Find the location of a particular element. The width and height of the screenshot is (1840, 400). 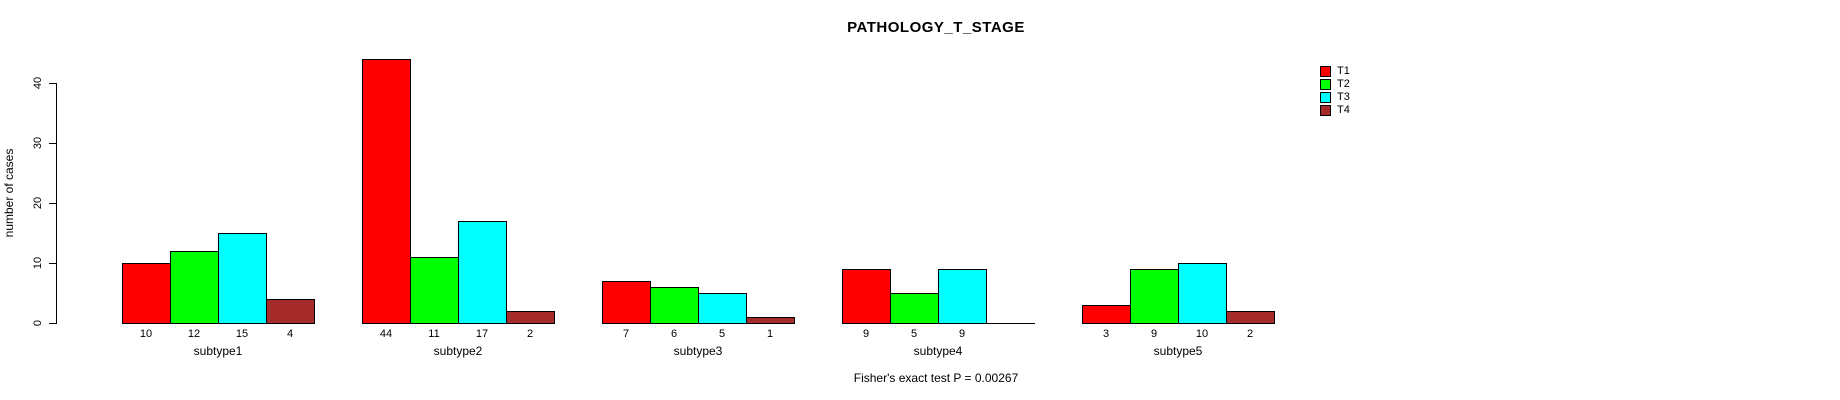

bar-value-label: 1 is located at coordinates (770, 334).